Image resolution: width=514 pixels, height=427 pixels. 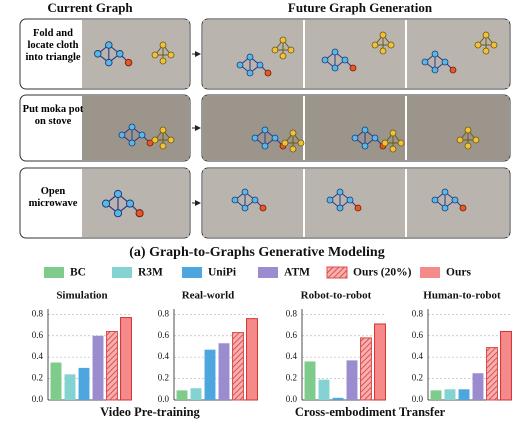 I want to click on caption: (a) Graph-to-Graphs Generative Modeling, so click(x=256, y=252).